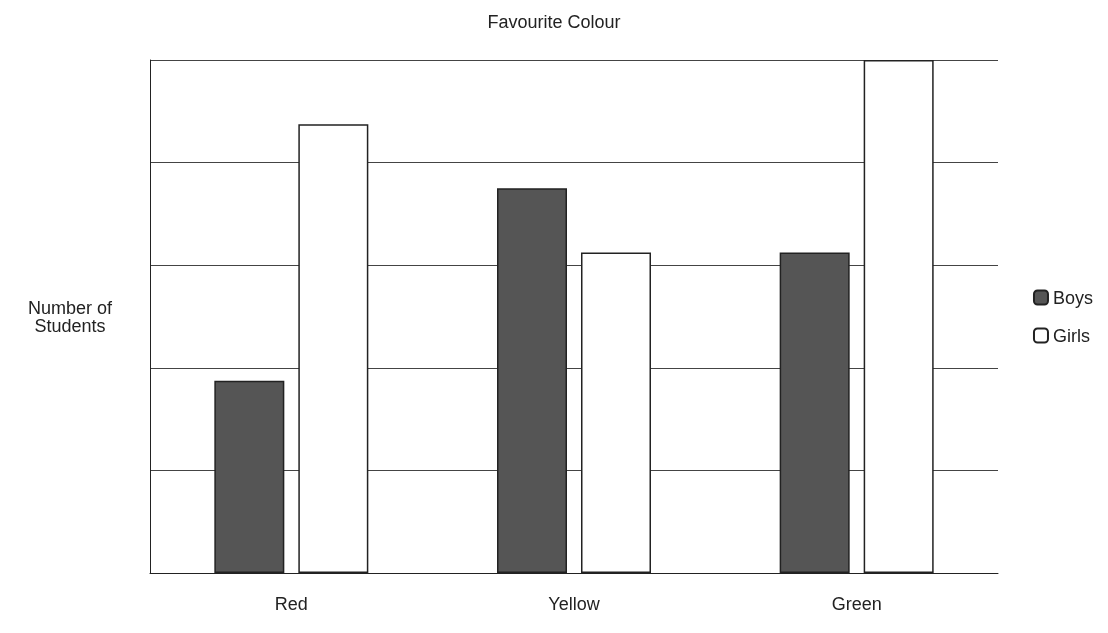  What do you see at coordinates (70, 316) in the screenshot?
I see `y-axis-title: Number of Students` at bounding box center [70, 316].